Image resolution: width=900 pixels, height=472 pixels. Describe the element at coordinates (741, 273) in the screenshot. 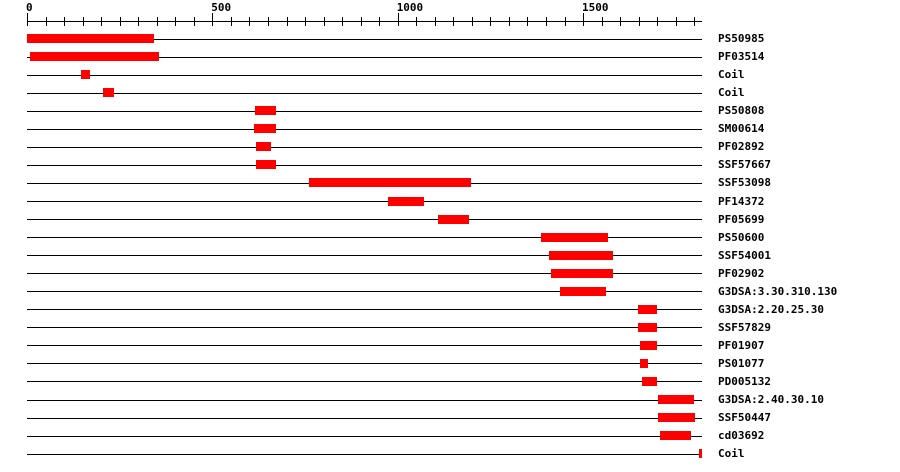

I see `track-label: PF02902` at that location.